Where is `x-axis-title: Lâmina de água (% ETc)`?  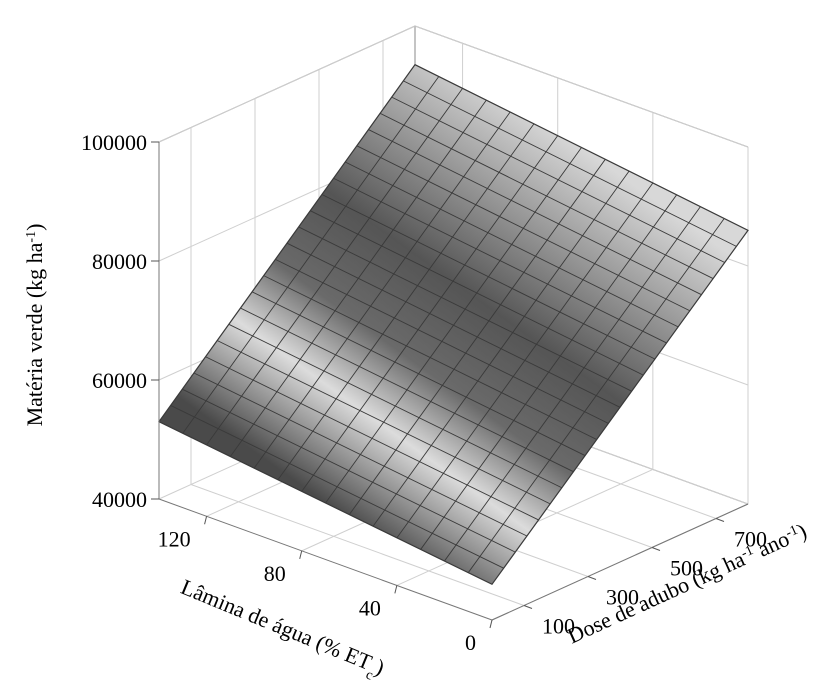 x-axis-title: Lâmina de água (% ETc) is located at coordinates (281, 629).